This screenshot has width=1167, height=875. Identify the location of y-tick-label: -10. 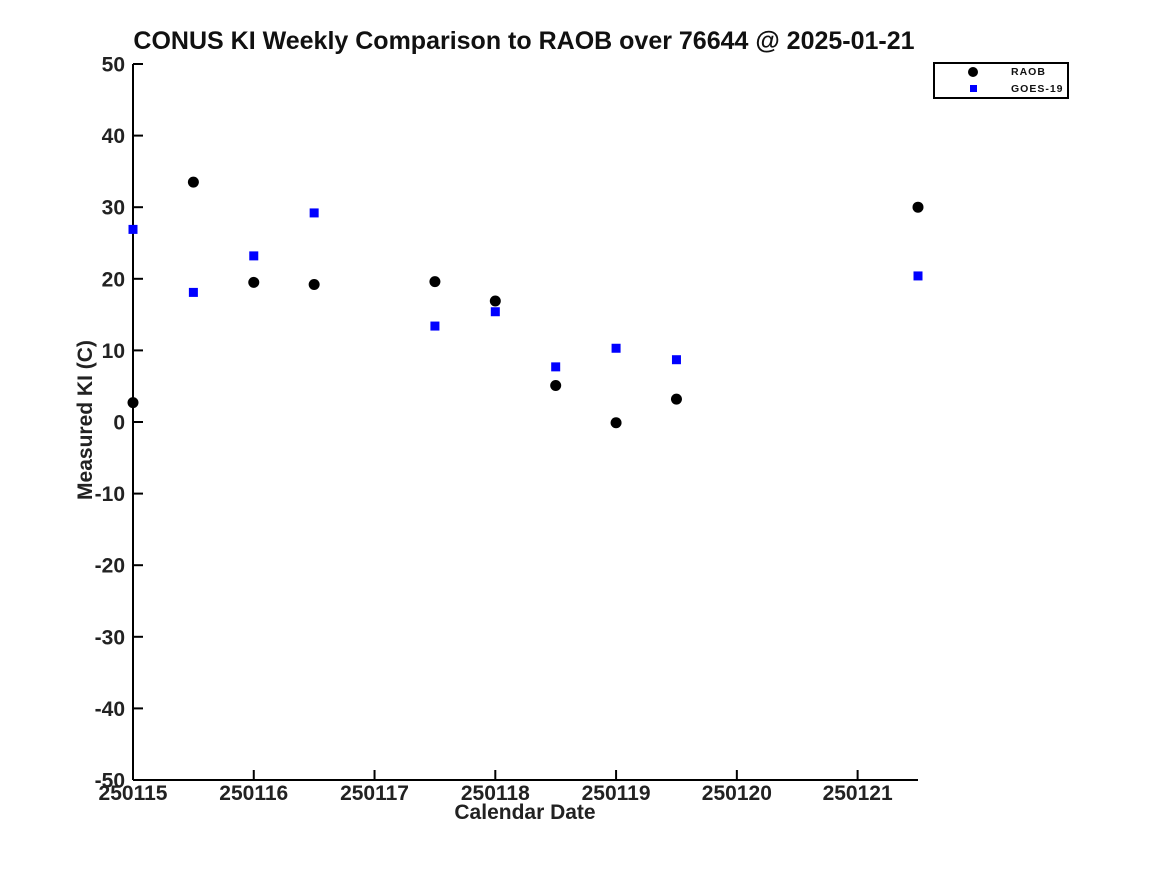
(110, 494).